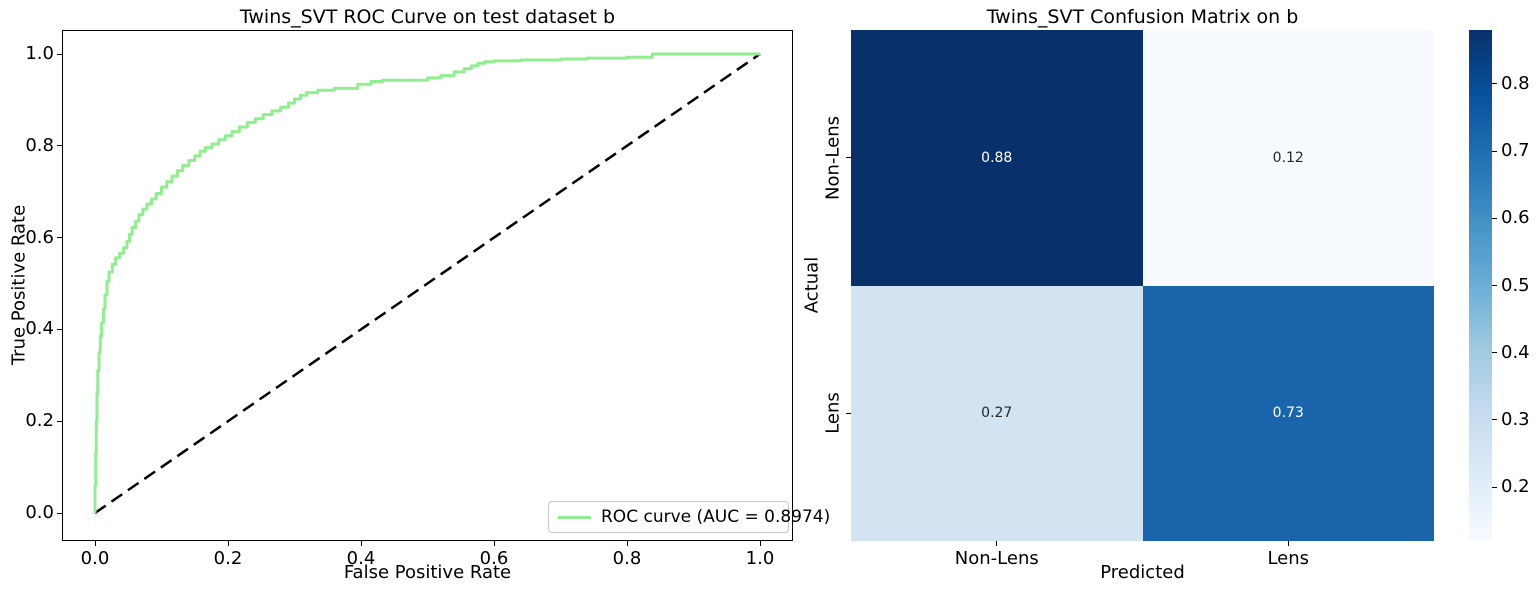  Describe the element at coordinates (1515, 419) in the screenshot. I see `colorbar-ticklabel: 0.3` at that location.